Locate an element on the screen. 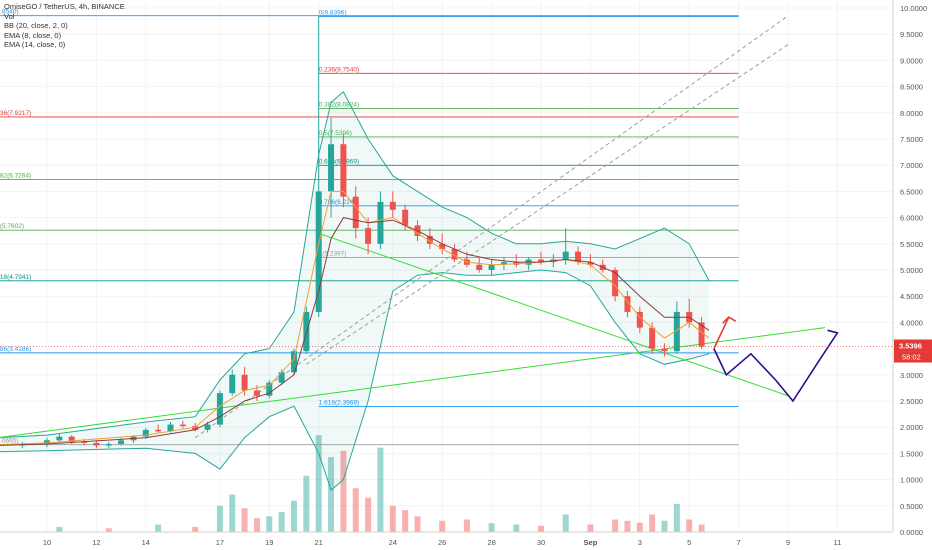 The width and height of the screenshot is (932, 550). fib-level-label: 0.236(8.7540) is located at coordinates (339, 69).